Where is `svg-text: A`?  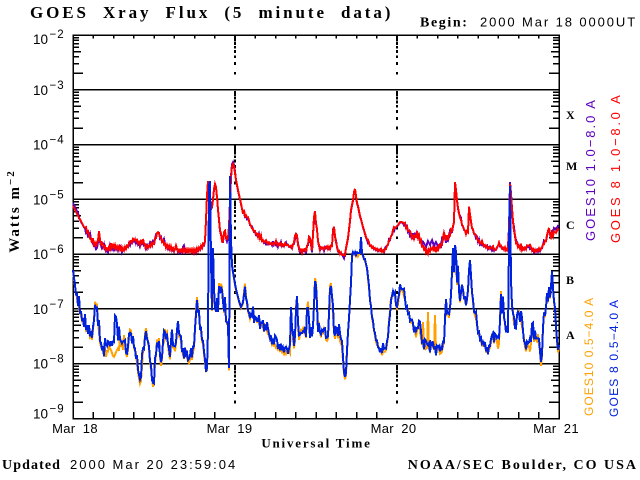 svg-text: A is located at coordinates (570, 335).